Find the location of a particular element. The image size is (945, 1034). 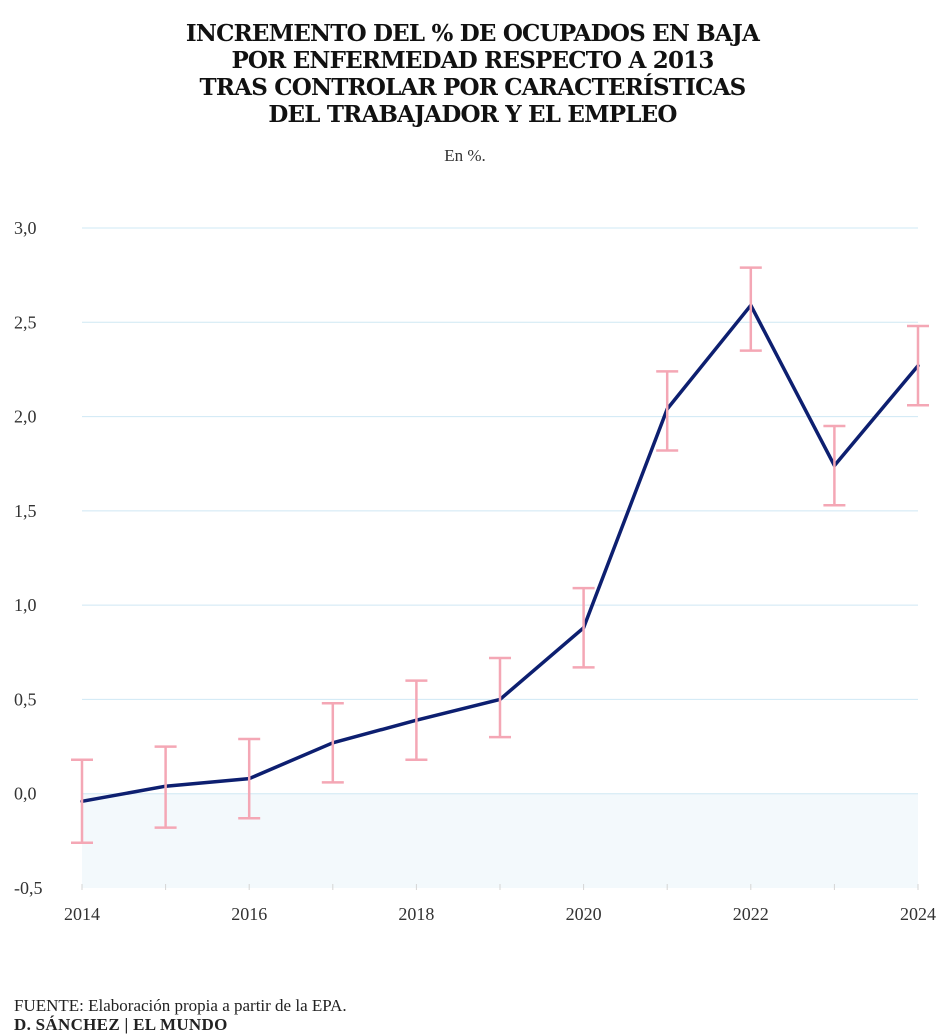

negative-region-fill is located at coordinates (500, 840).